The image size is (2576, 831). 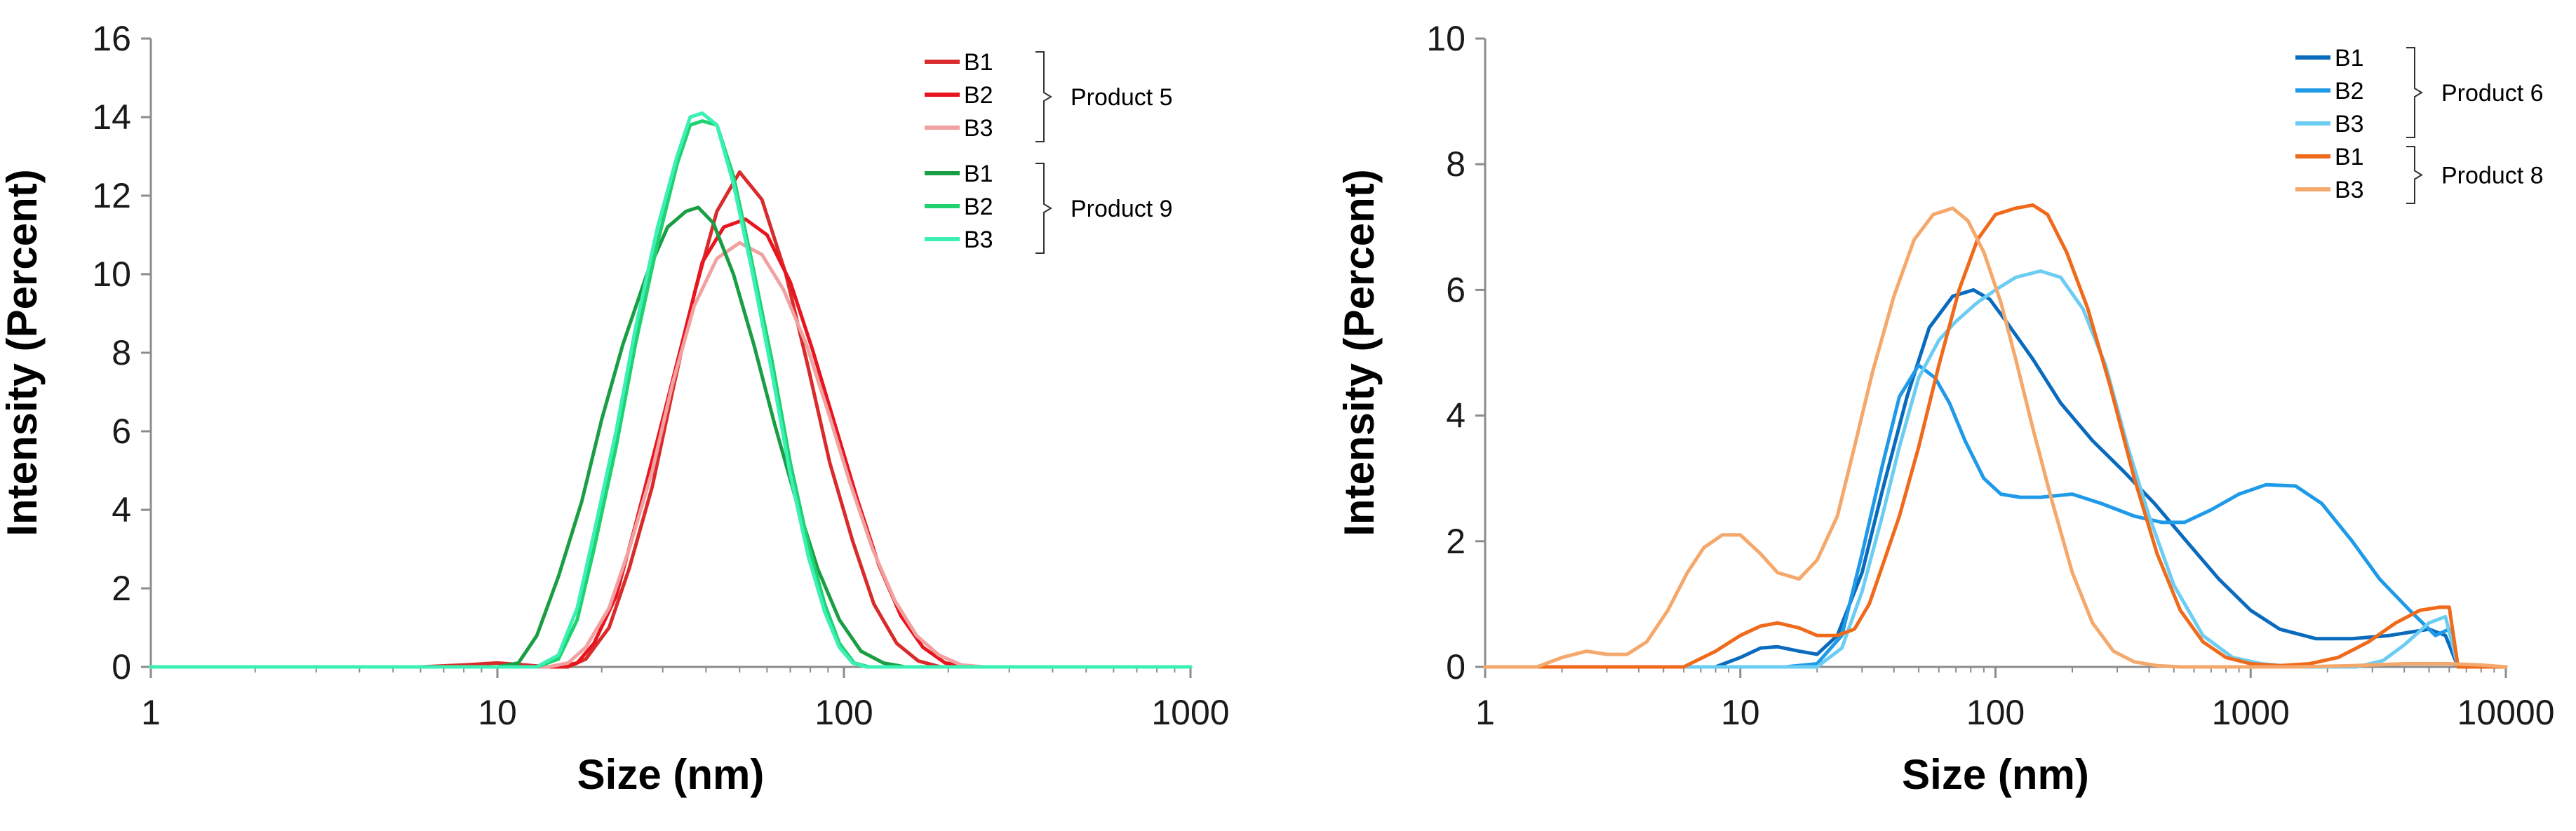 What do you see at coordinates (1049, 151) in the screenshot?
I see `legend: B1 B2 B3 Product 5 B1 B2 B3 Product 9` at bounding box center [1049, 151].